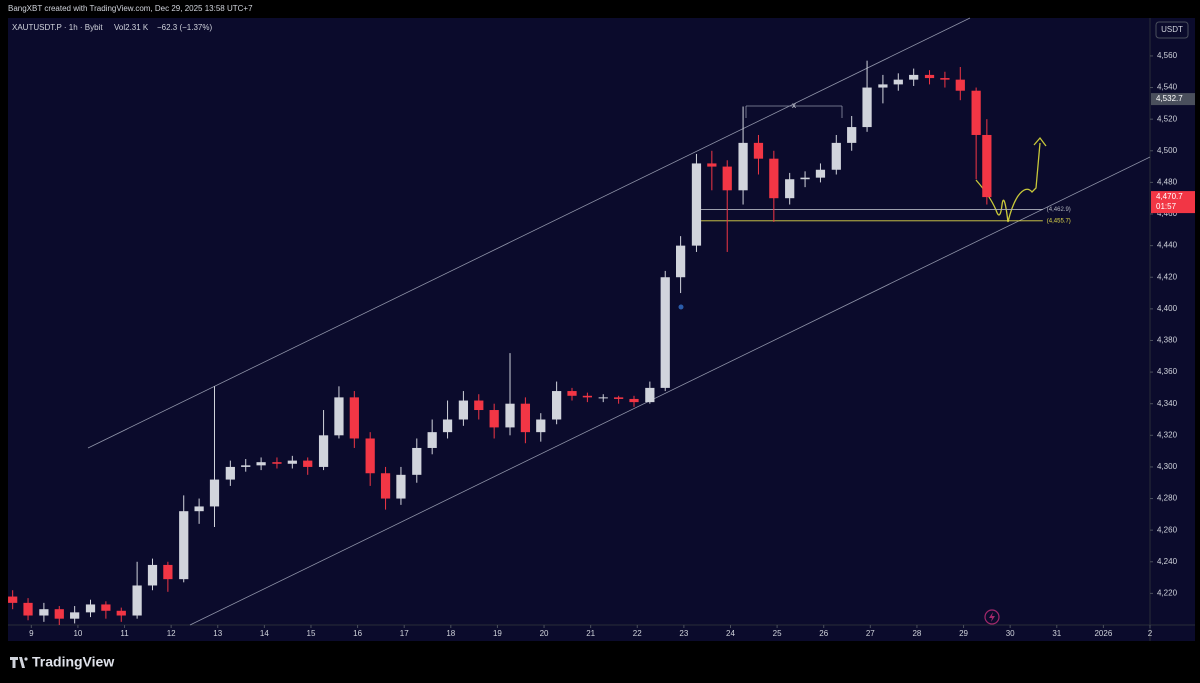 The height and width of the screenshot is (683, 1200). I want to click on x-tick-label: 2, so click(1150, 633).